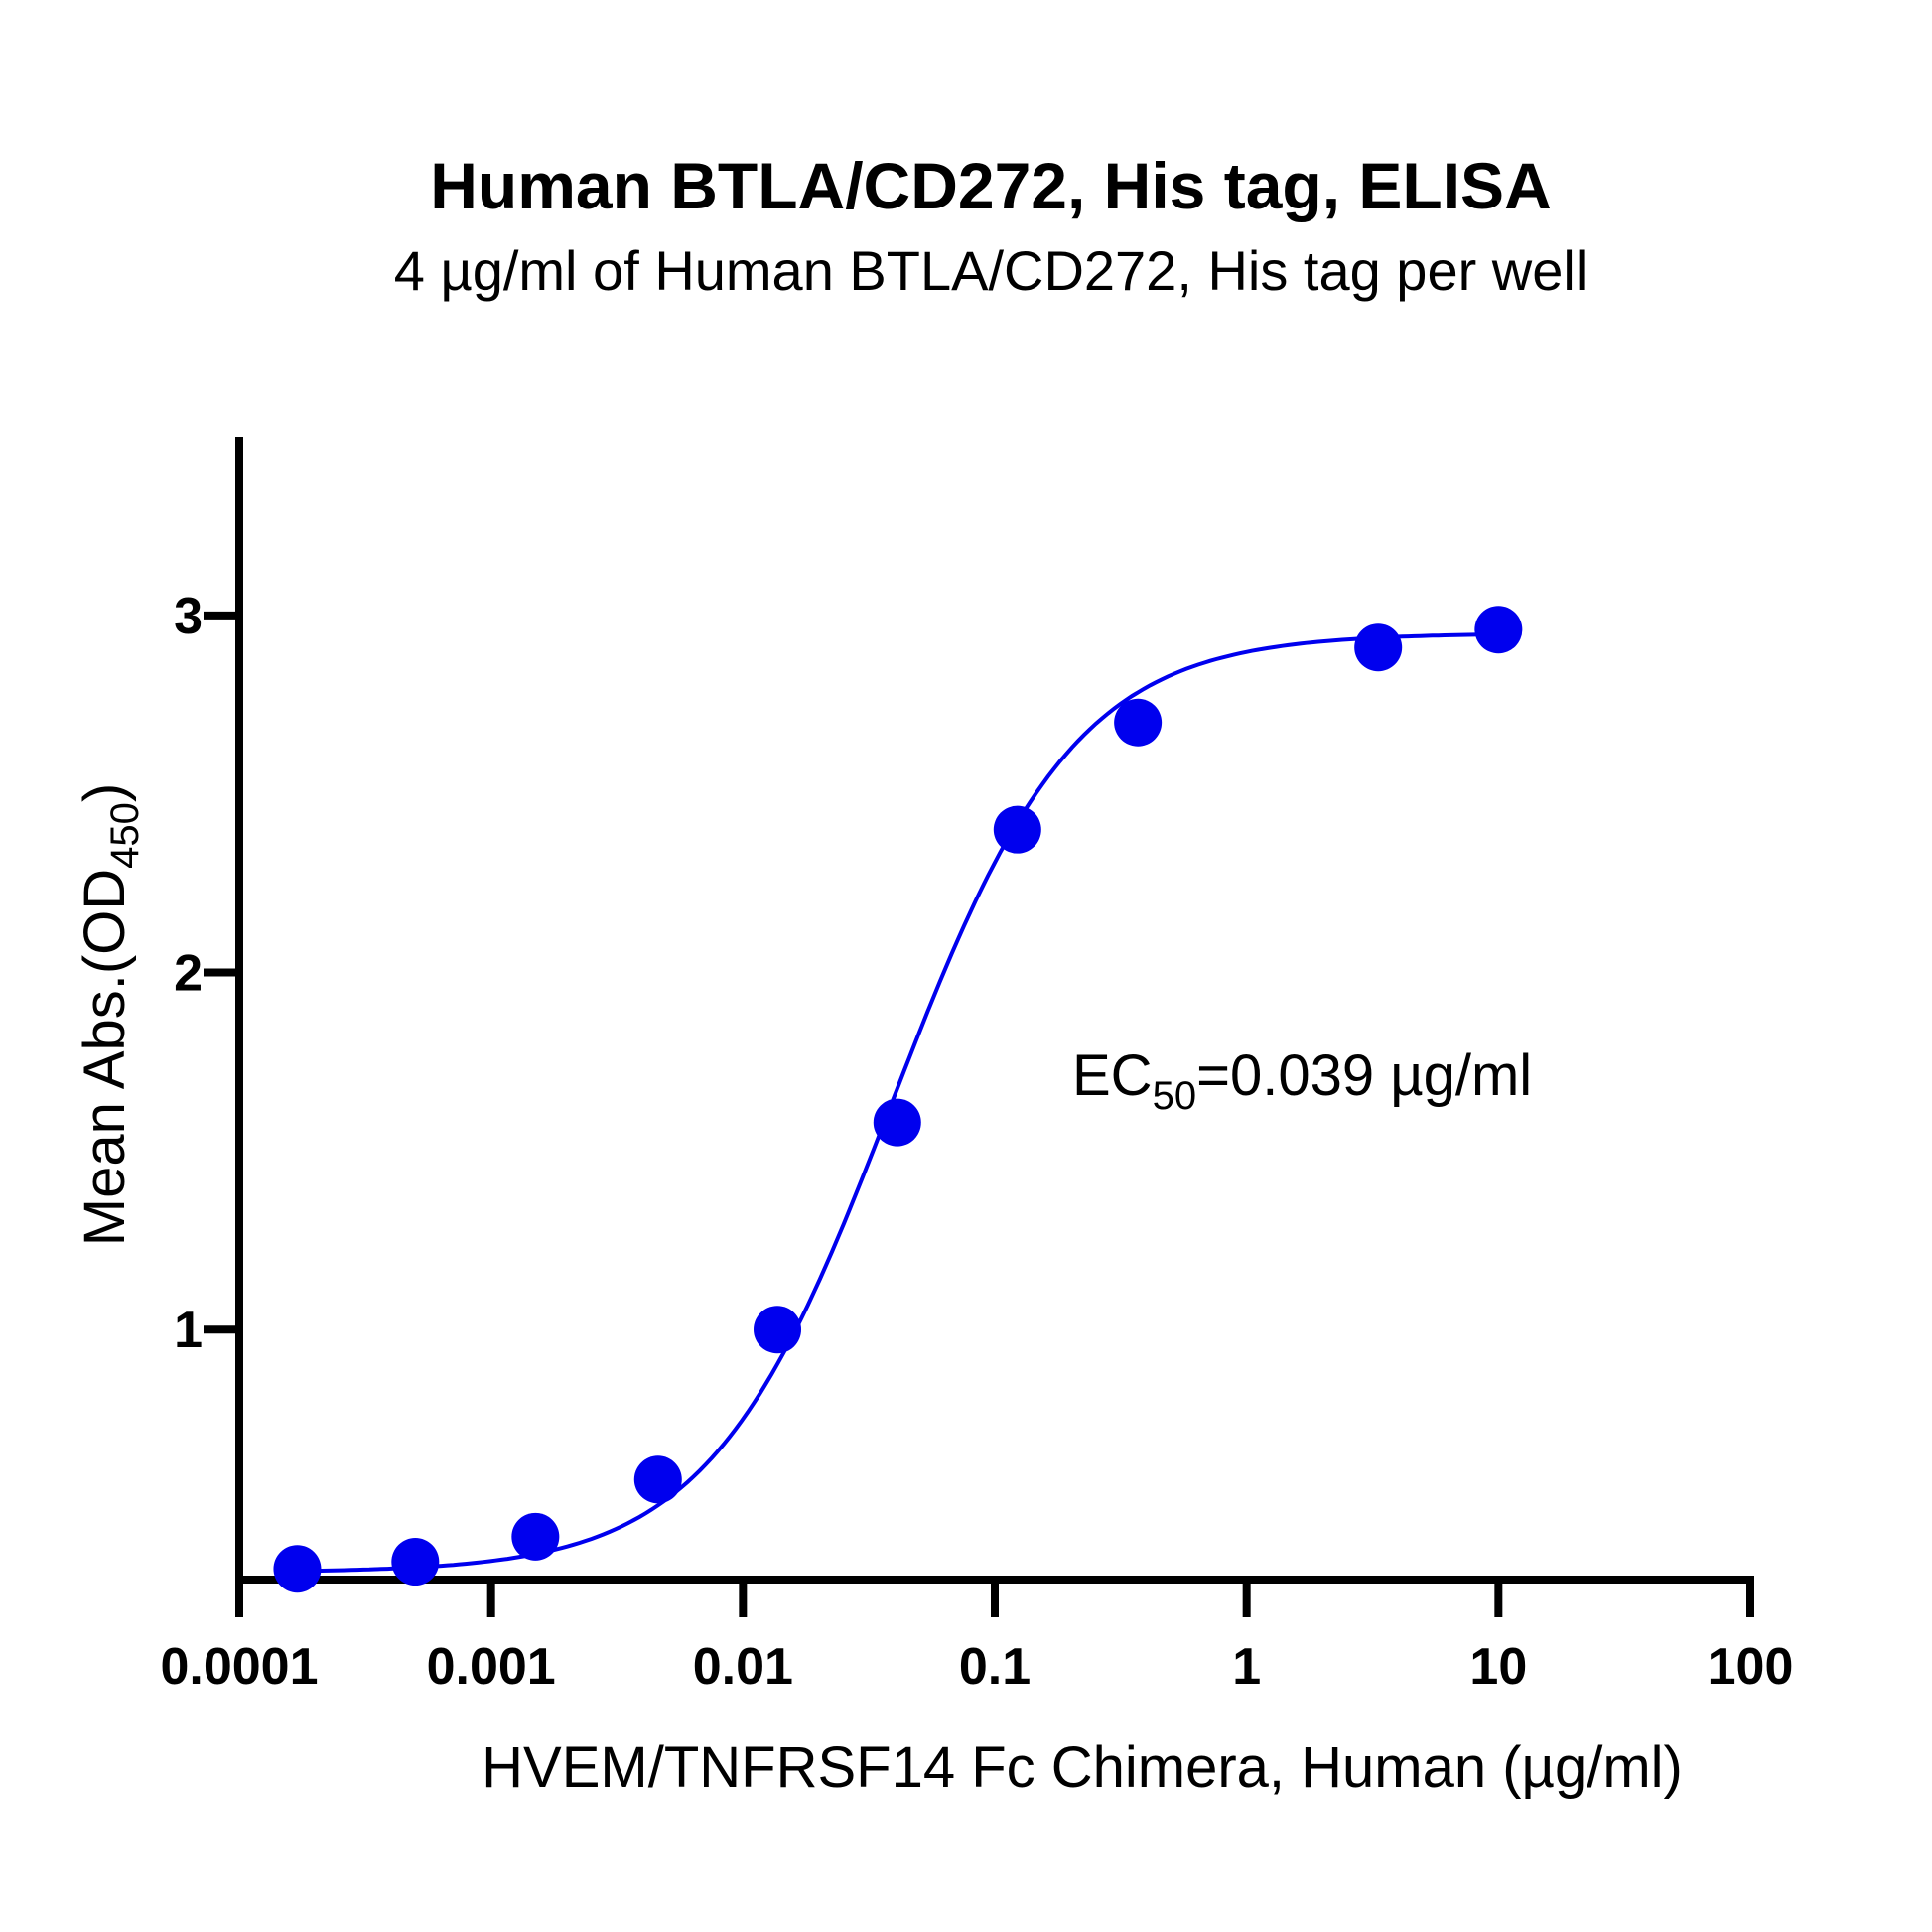  I want to click on x-tick-label: 0.1, so click(995, 1667).